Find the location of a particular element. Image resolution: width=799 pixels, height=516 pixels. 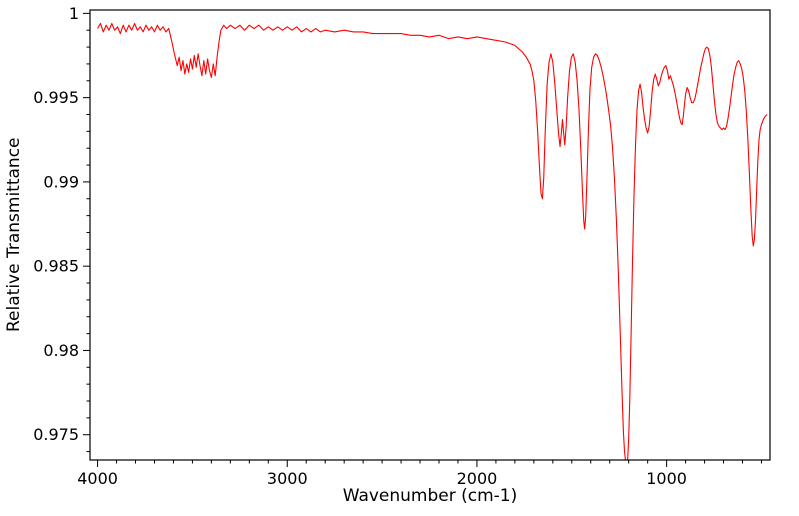

y-axis-label: Relative Transmittance is located at coordinates (14, 235).